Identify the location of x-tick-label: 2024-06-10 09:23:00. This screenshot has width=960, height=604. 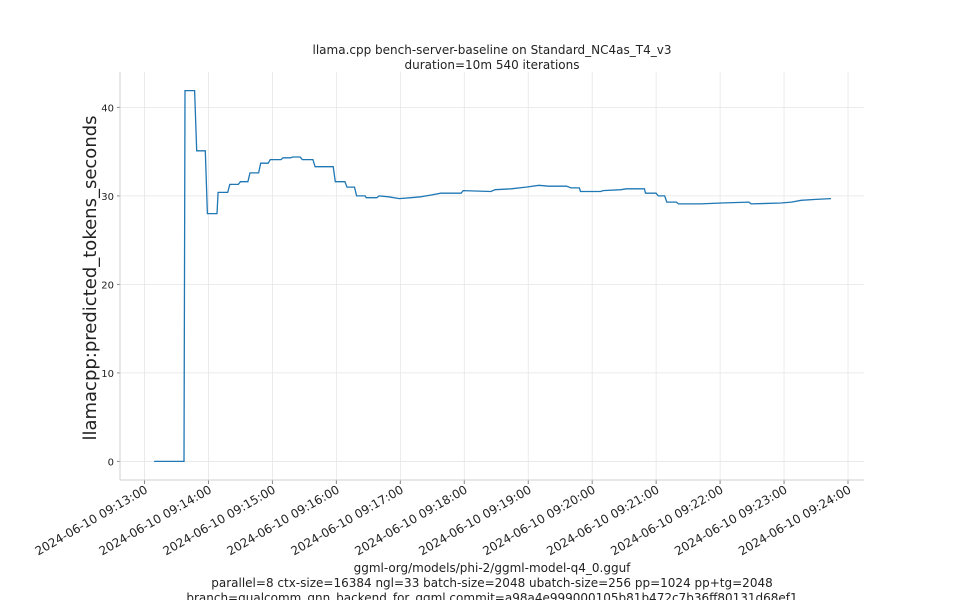
(730, 520).